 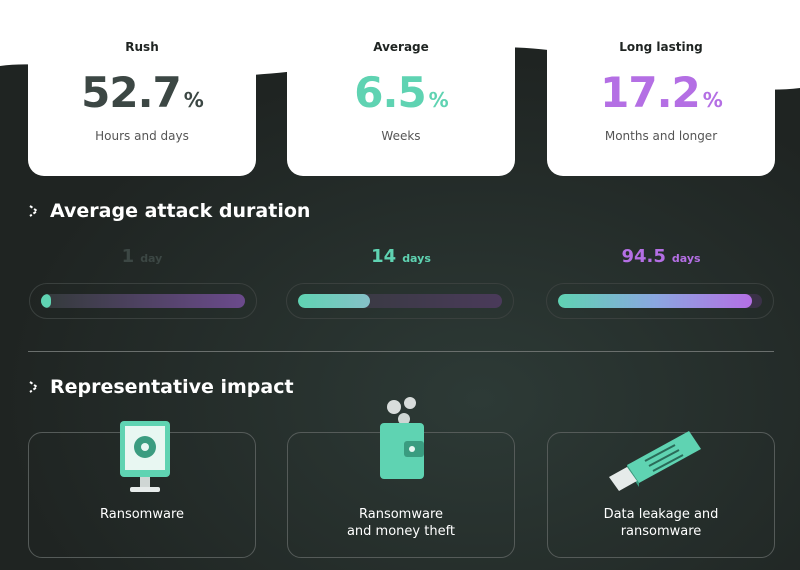 I want to click on impact-card: Ransomware and money theft, so click(x=401, y=495).